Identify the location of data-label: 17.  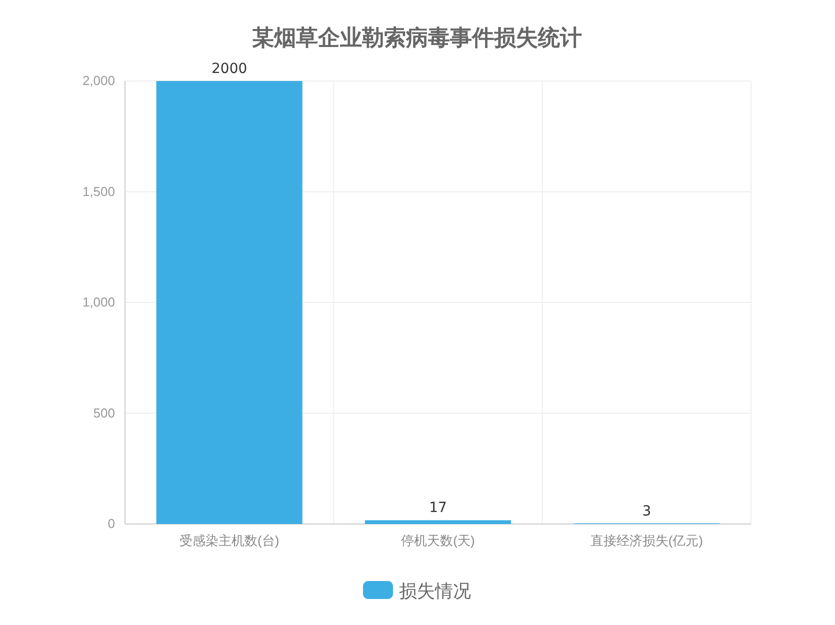
(438, 508).